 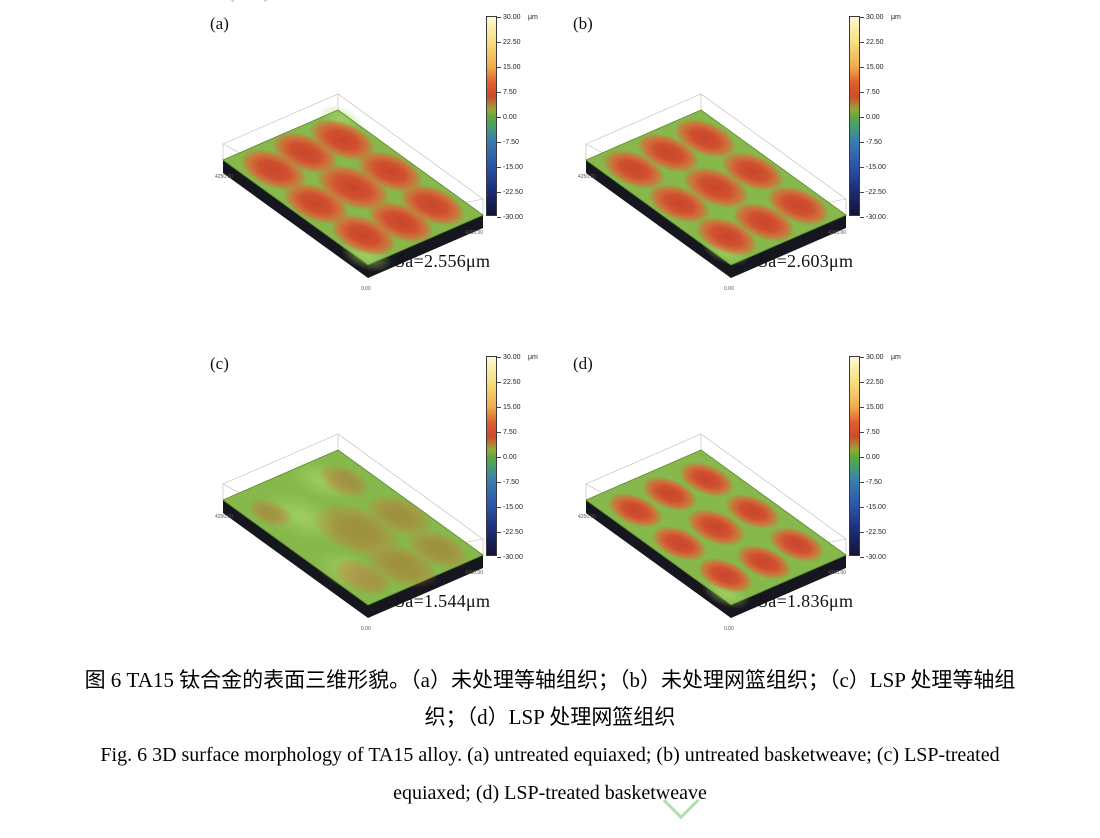 I want to click on sa-roughness-value-d: Sa=1.836μm, so click(x=806, y=601).